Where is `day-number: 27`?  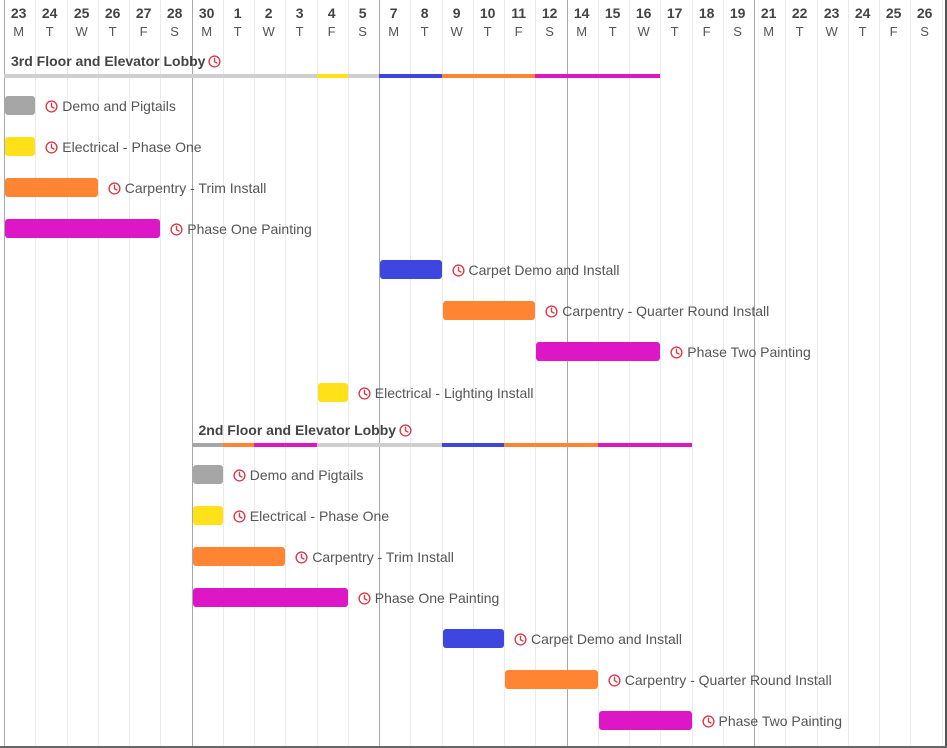 day-number: 27 is located at coordinates (143, 13).